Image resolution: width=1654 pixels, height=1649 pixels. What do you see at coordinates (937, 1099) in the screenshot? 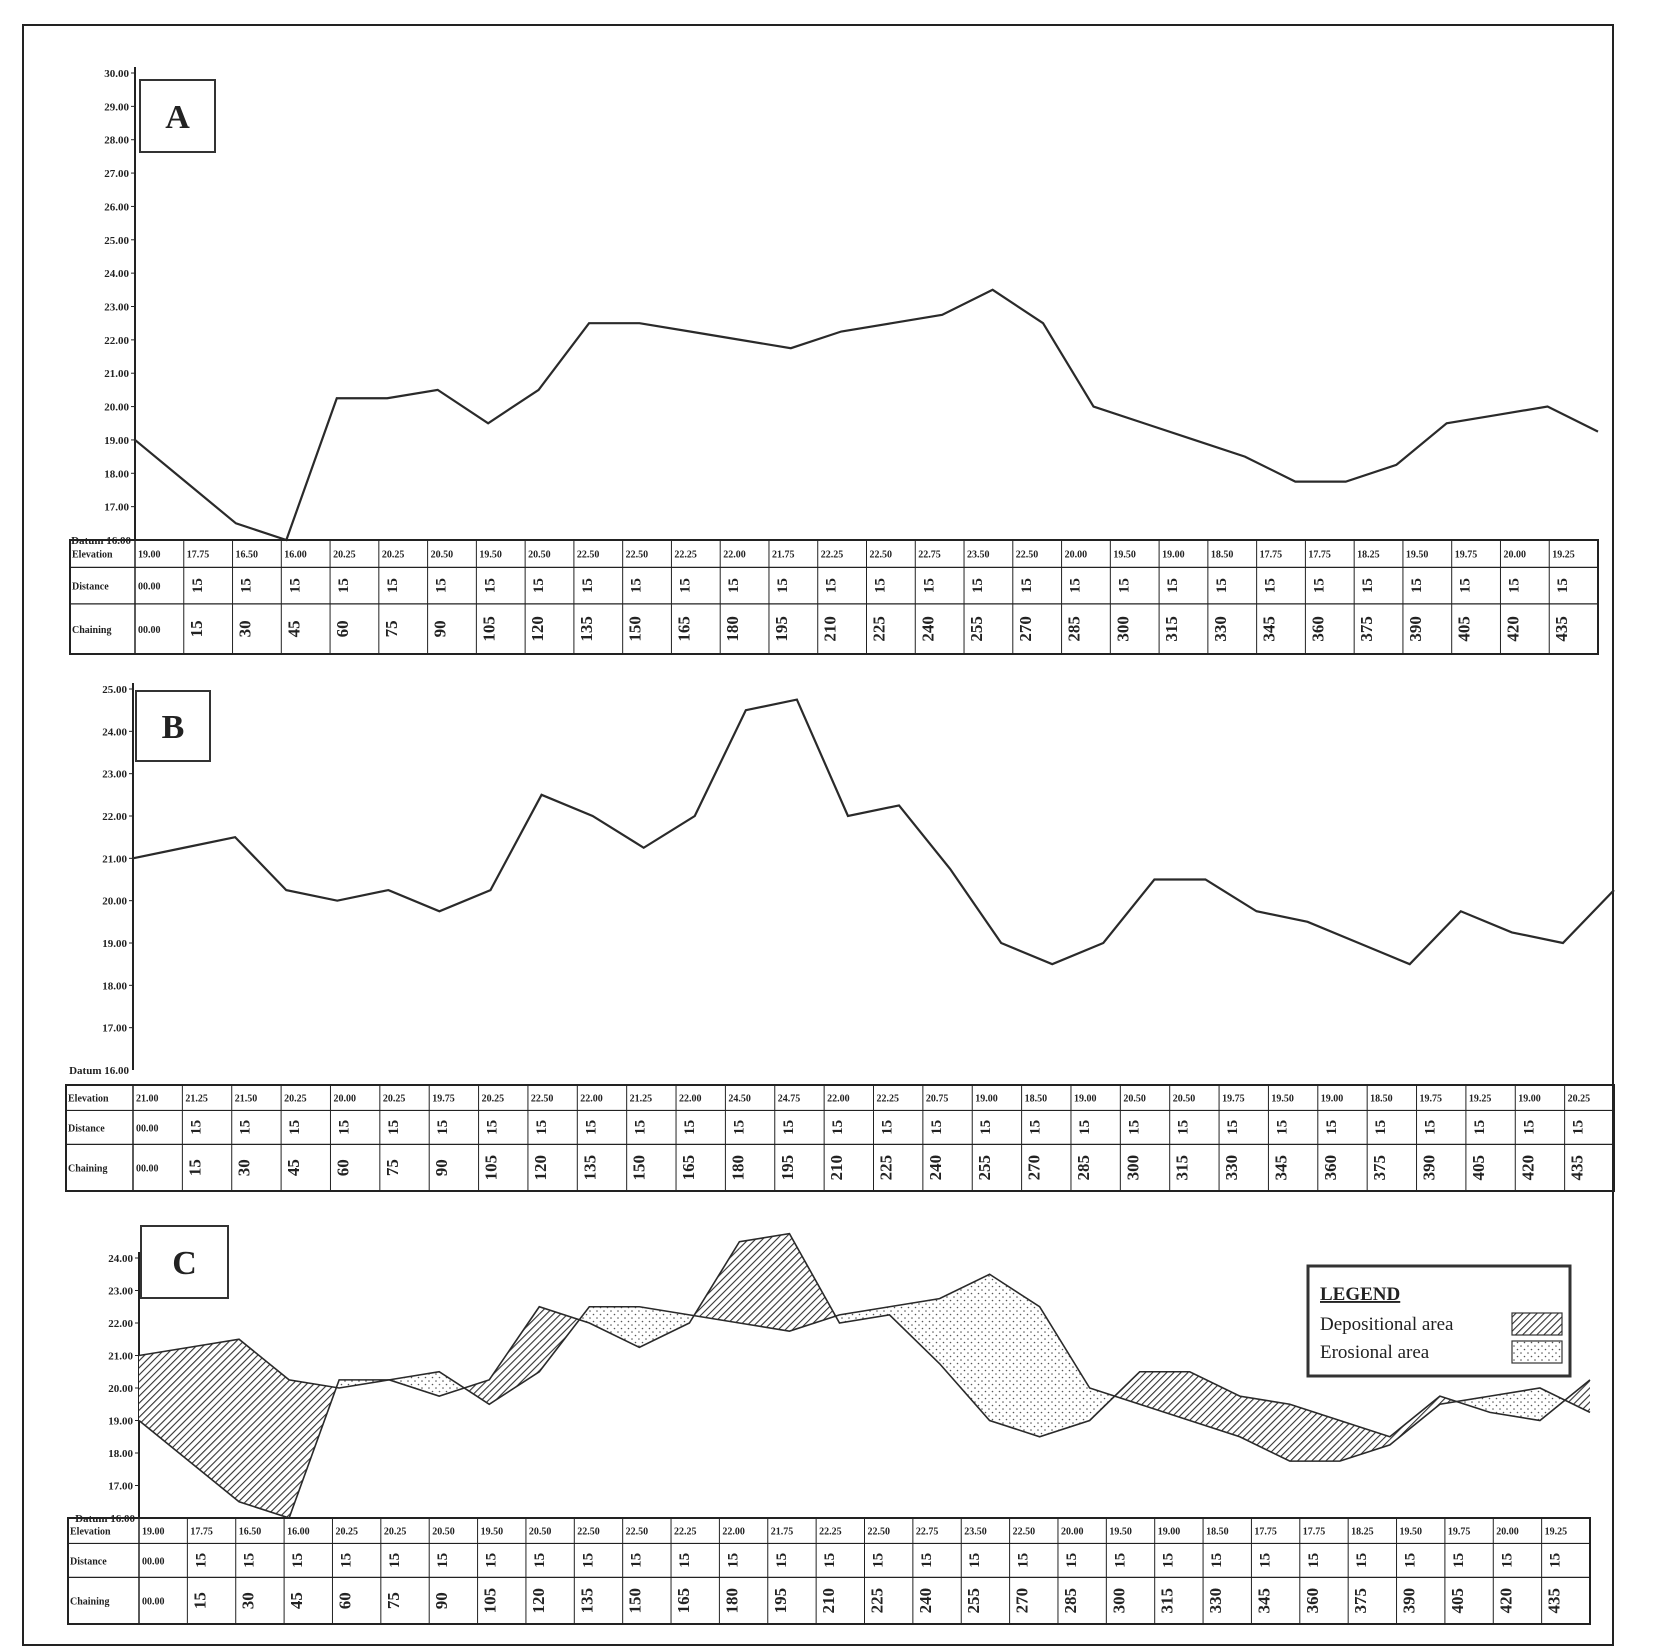
I see `table-cell-elevation: 20.75` at bounding box center [937, 1099].